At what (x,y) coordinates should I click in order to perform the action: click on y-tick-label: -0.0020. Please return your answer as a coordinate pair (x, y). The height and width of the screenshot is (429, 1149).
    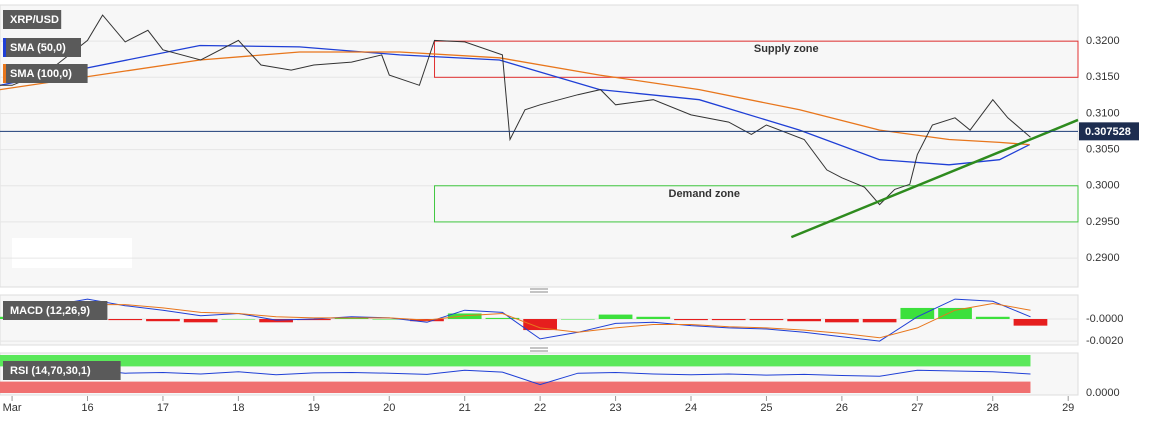
    Looking at the image, I should click on (1104, 341).